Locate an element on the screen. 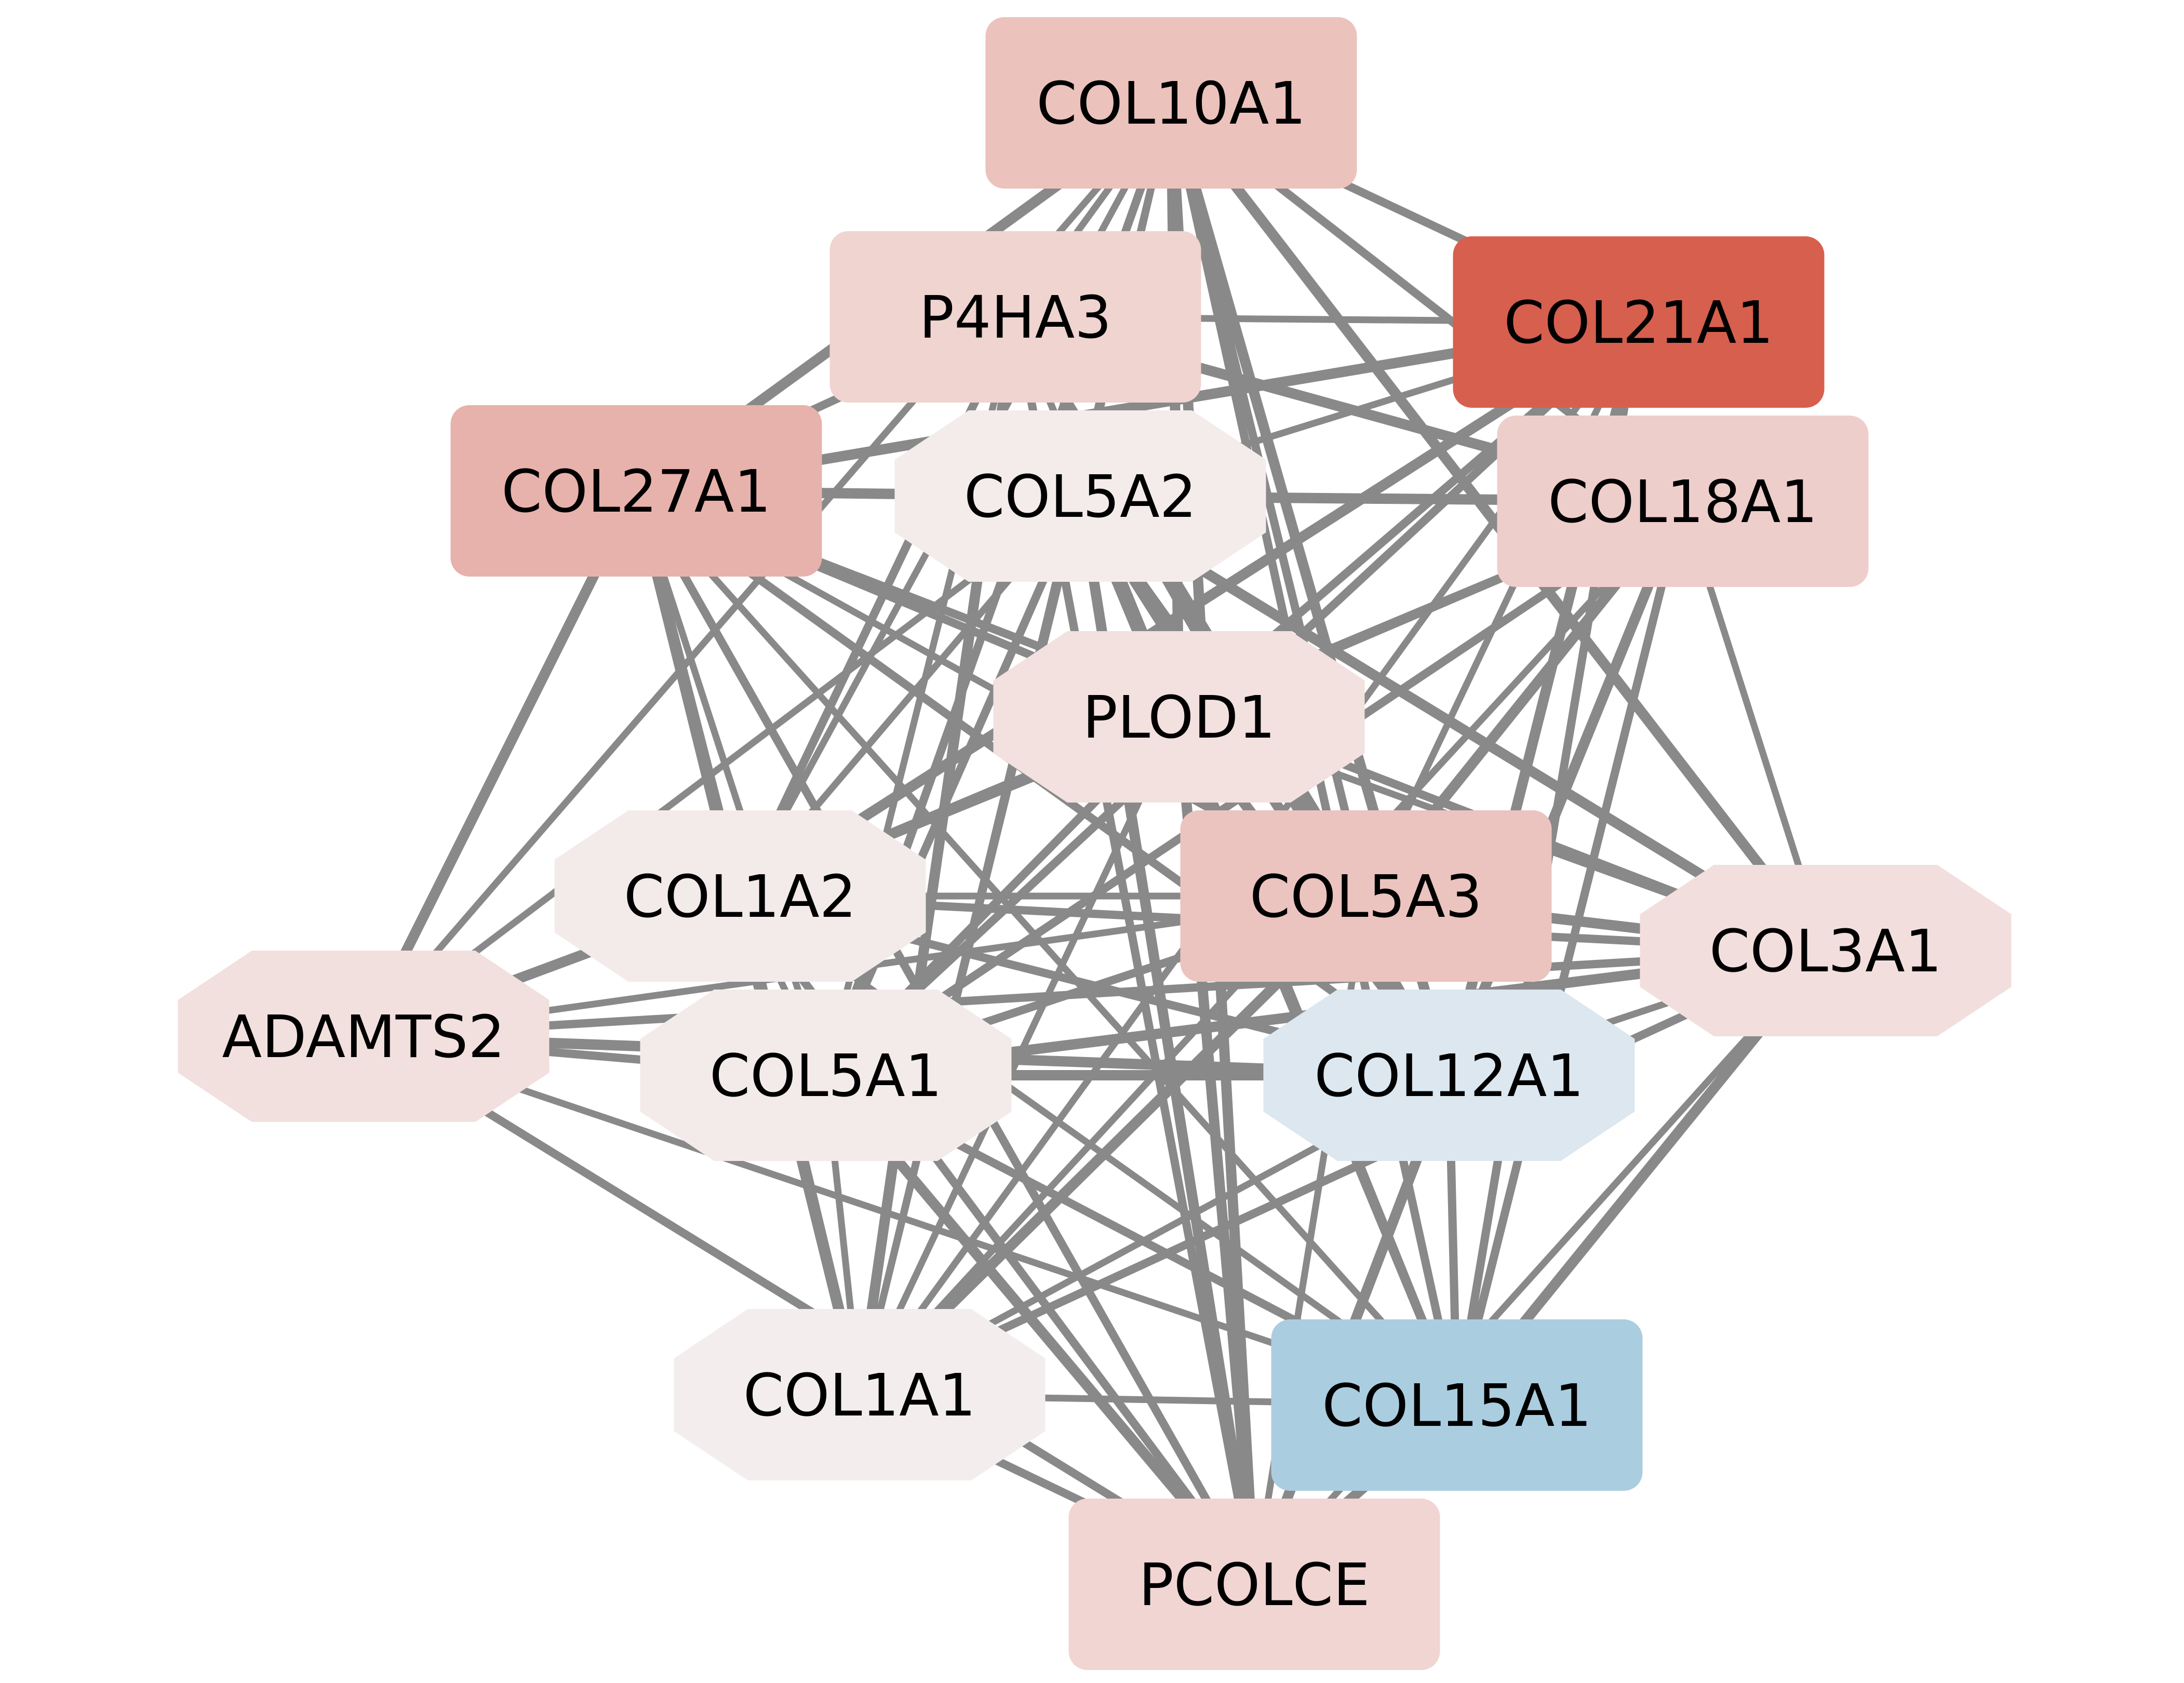  node-label: COL21A1 is located at coordinates (1638, 323).